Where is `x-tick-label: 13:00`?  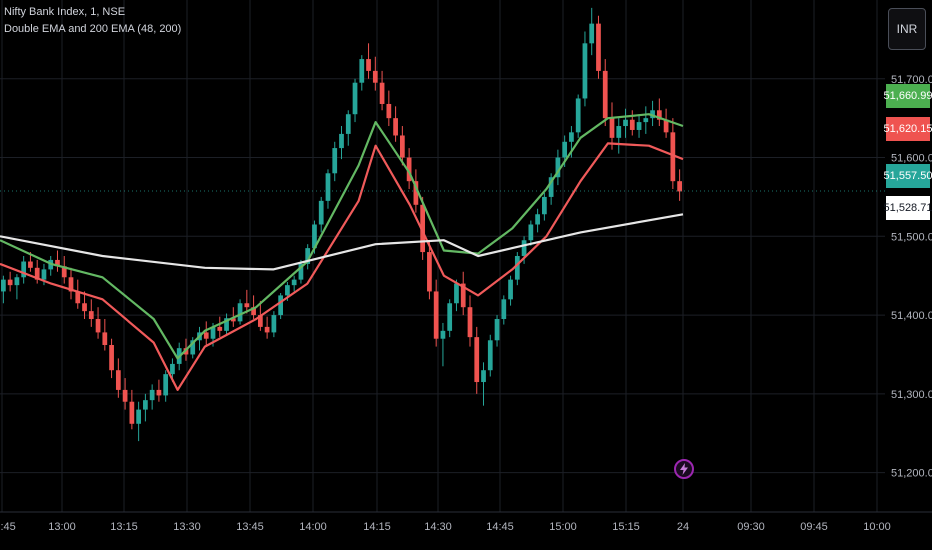 x-tick-label: 13:00 is located at coordinates (62, 527).